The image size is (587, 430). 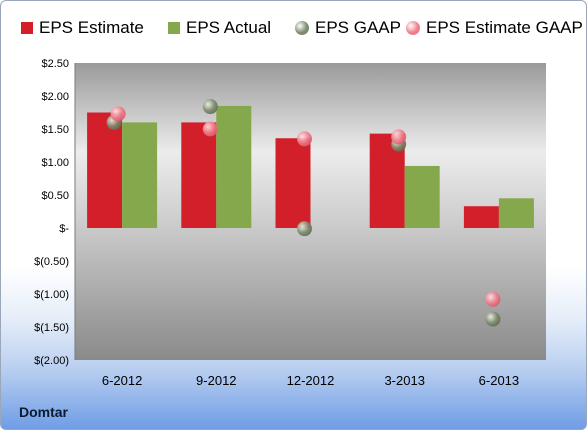 I want to click on y-tick-label: $1.00, so click(x=55, y=163).